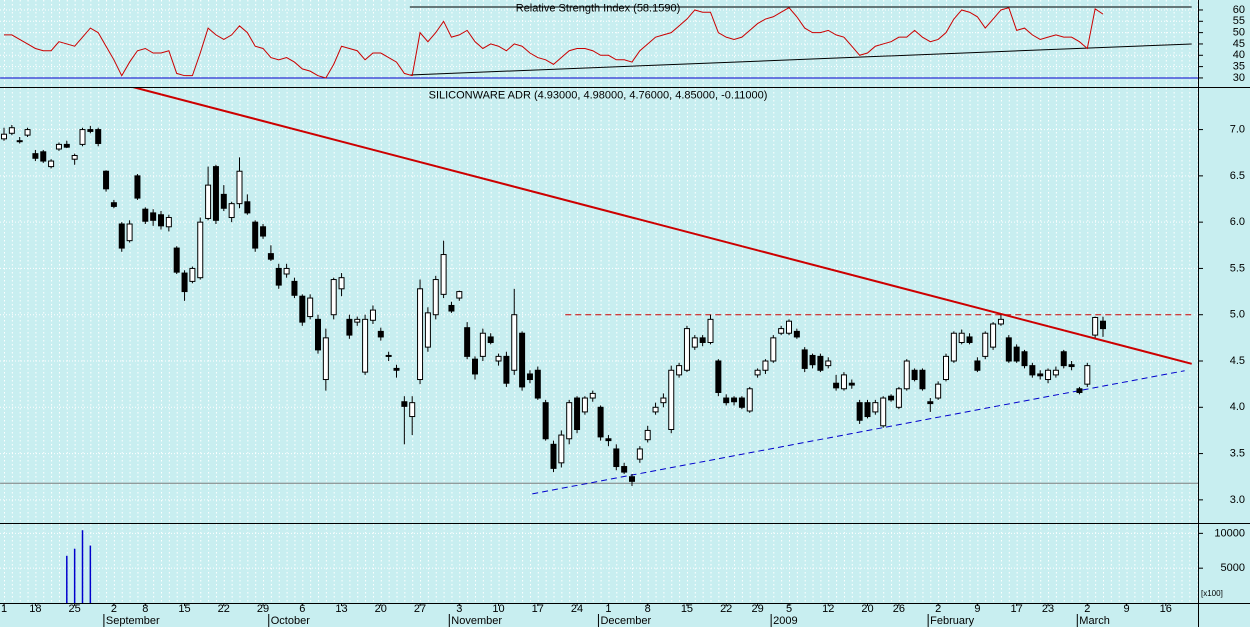 This screenshot has width=1250, height=627. What do you see at coordinates (1166, 609) in the screenshot?
I see `x-tick-label: 16` at bounding box center [1166, 609].